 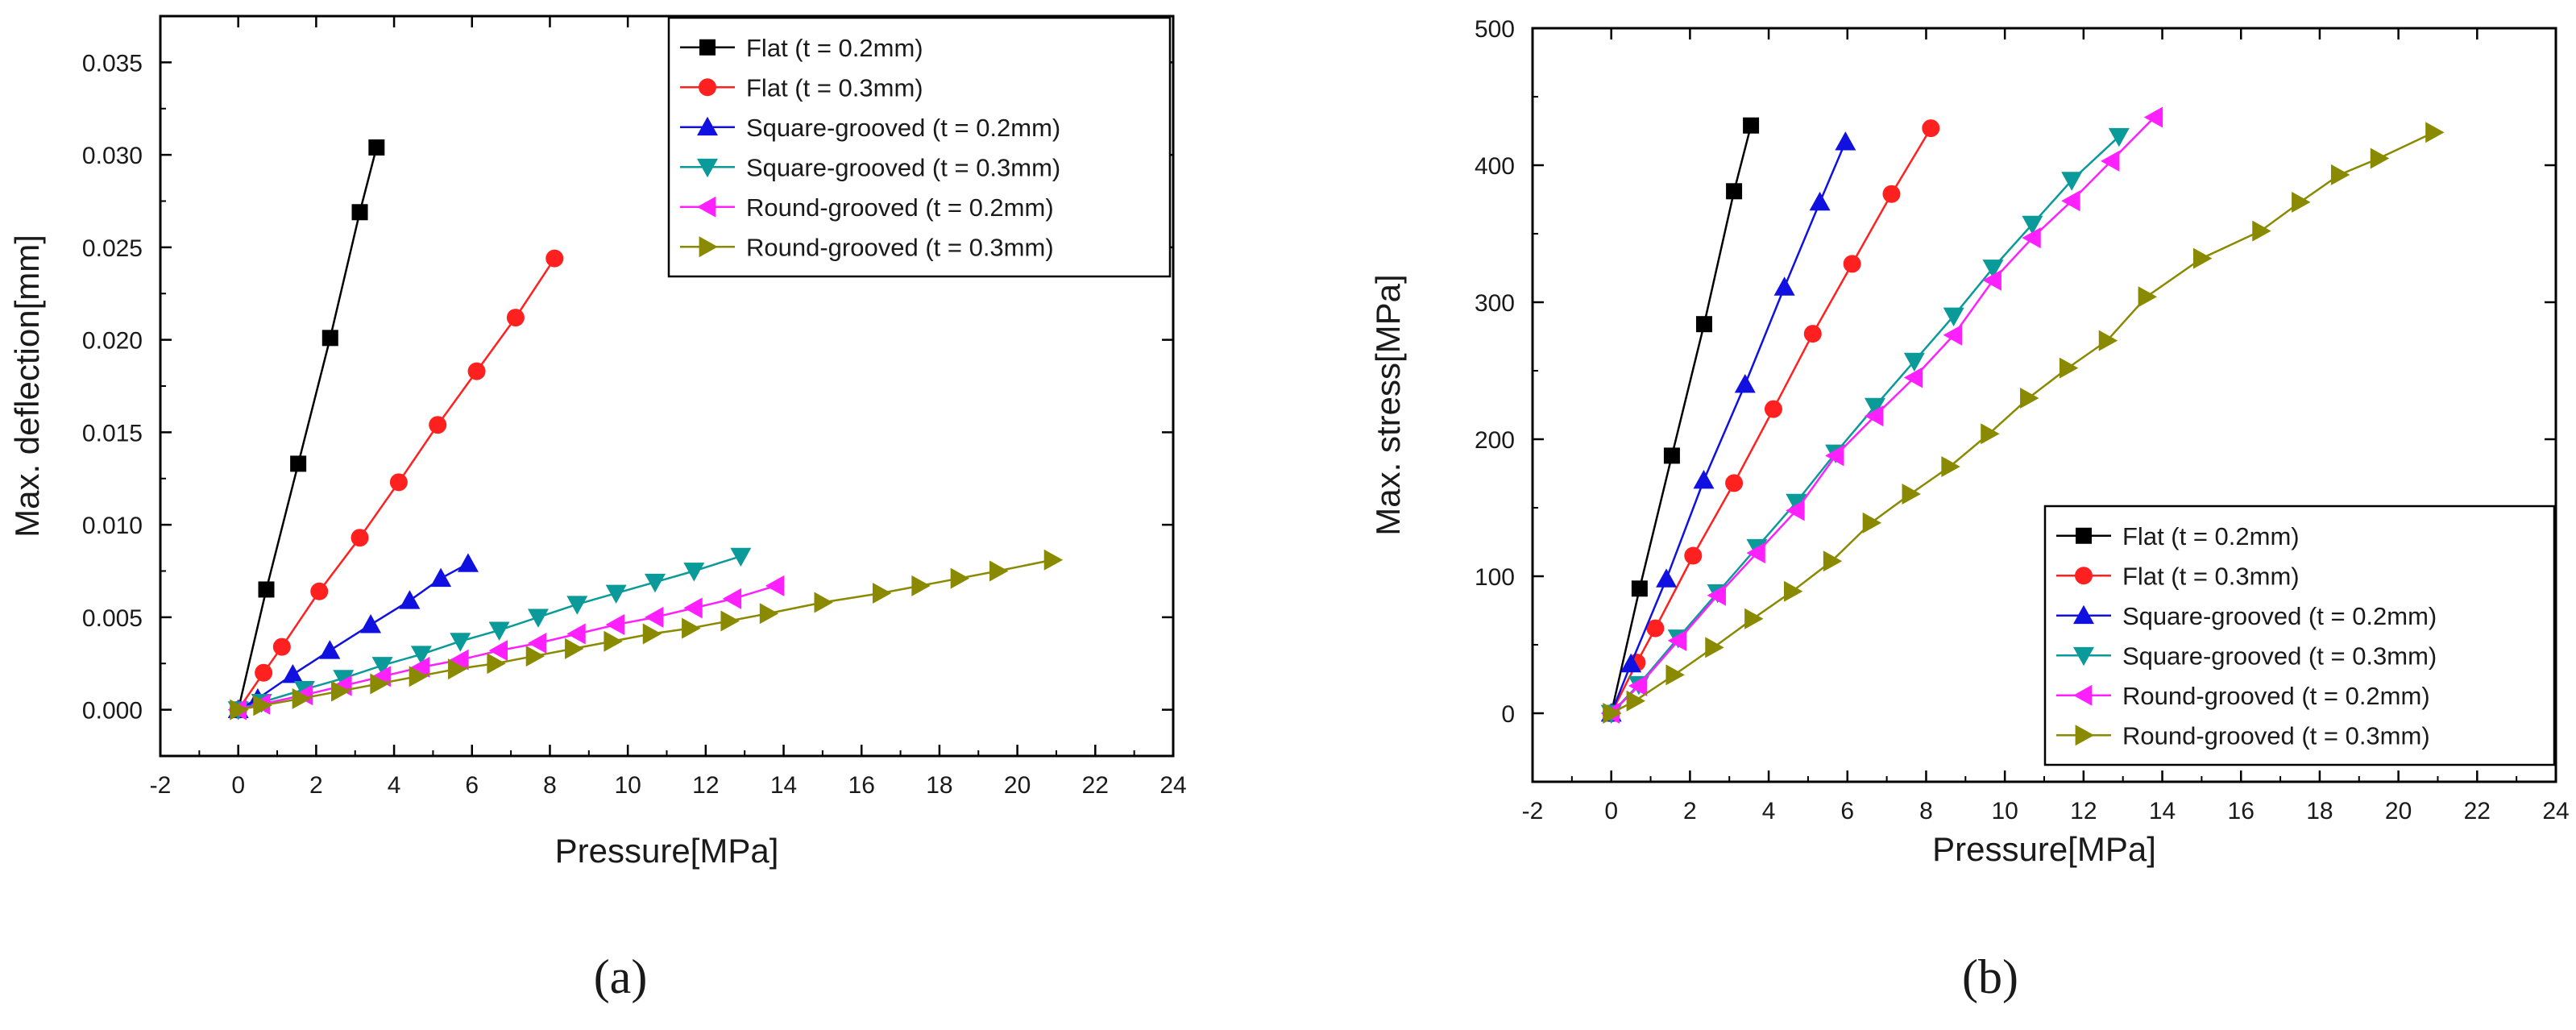 I want to click on x-tick-label: 22, so click(x=2477, y=811).